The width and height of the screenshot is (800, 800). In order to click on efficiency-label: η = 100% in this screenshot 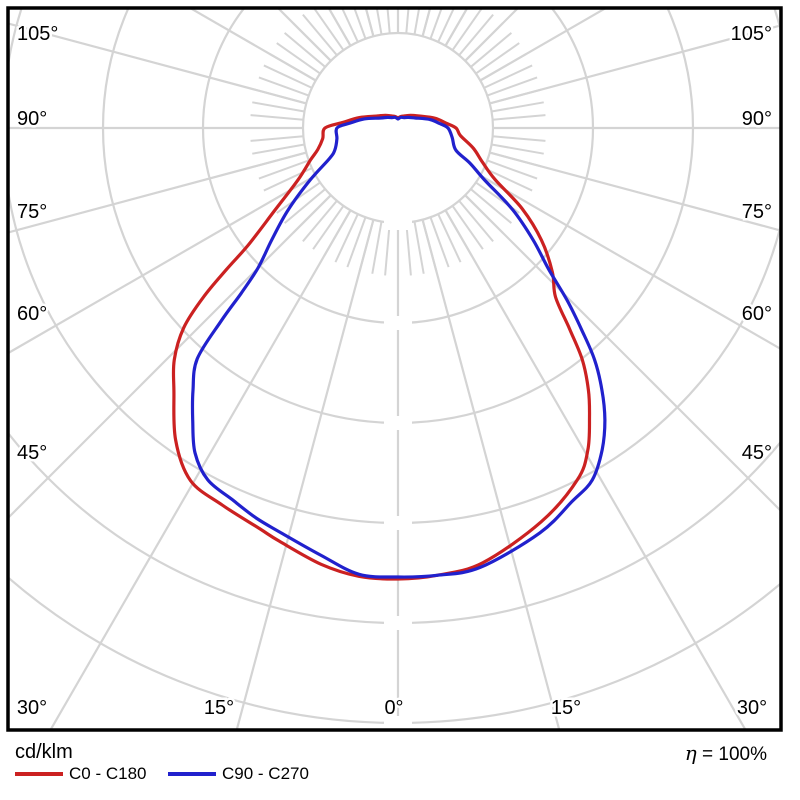, I will do `click(726, 753)`.